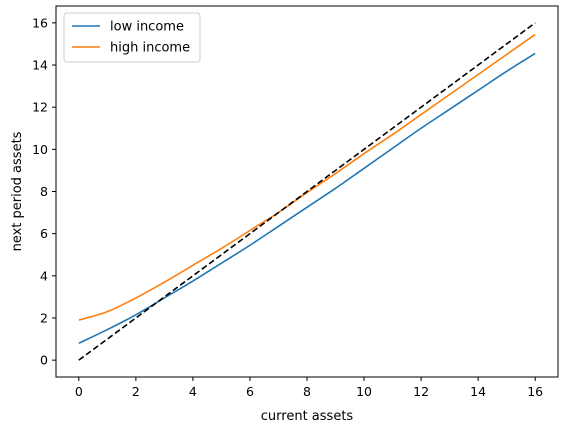 The width and height of the screenshot is (563, 432). Describe the element at coordinates (40, 149) in the screenshot. I see `y-tick-label: 10` at that location.